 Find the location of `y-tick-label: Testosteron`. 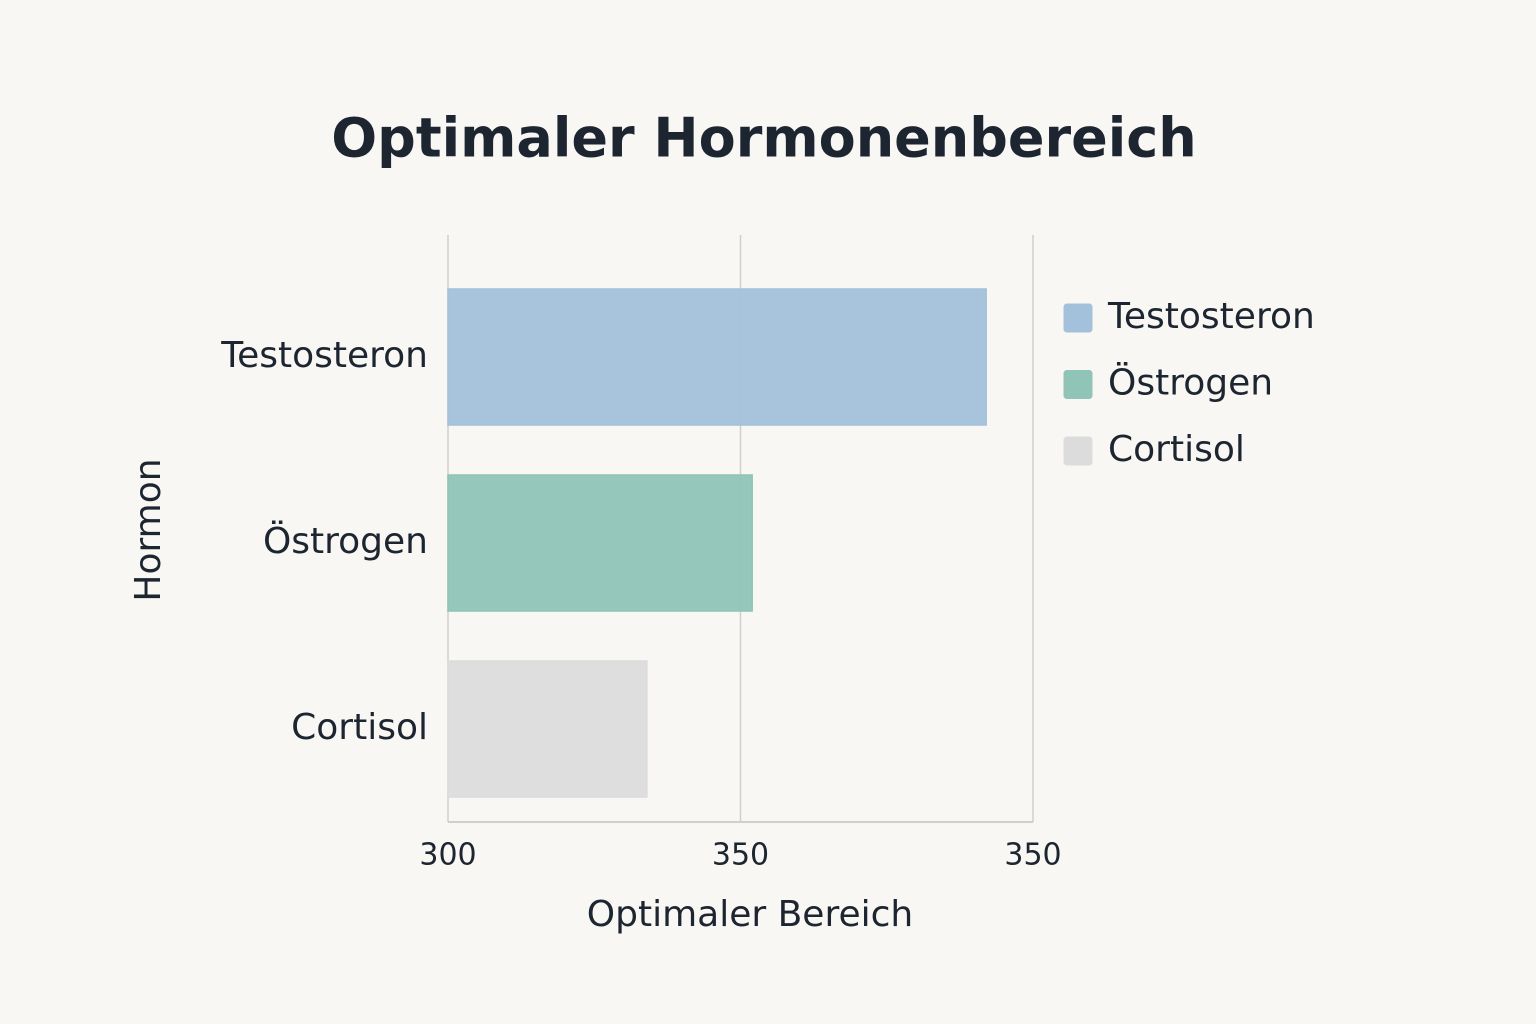

y-tick-label: Testosteron is located at coordinates (324, 355).